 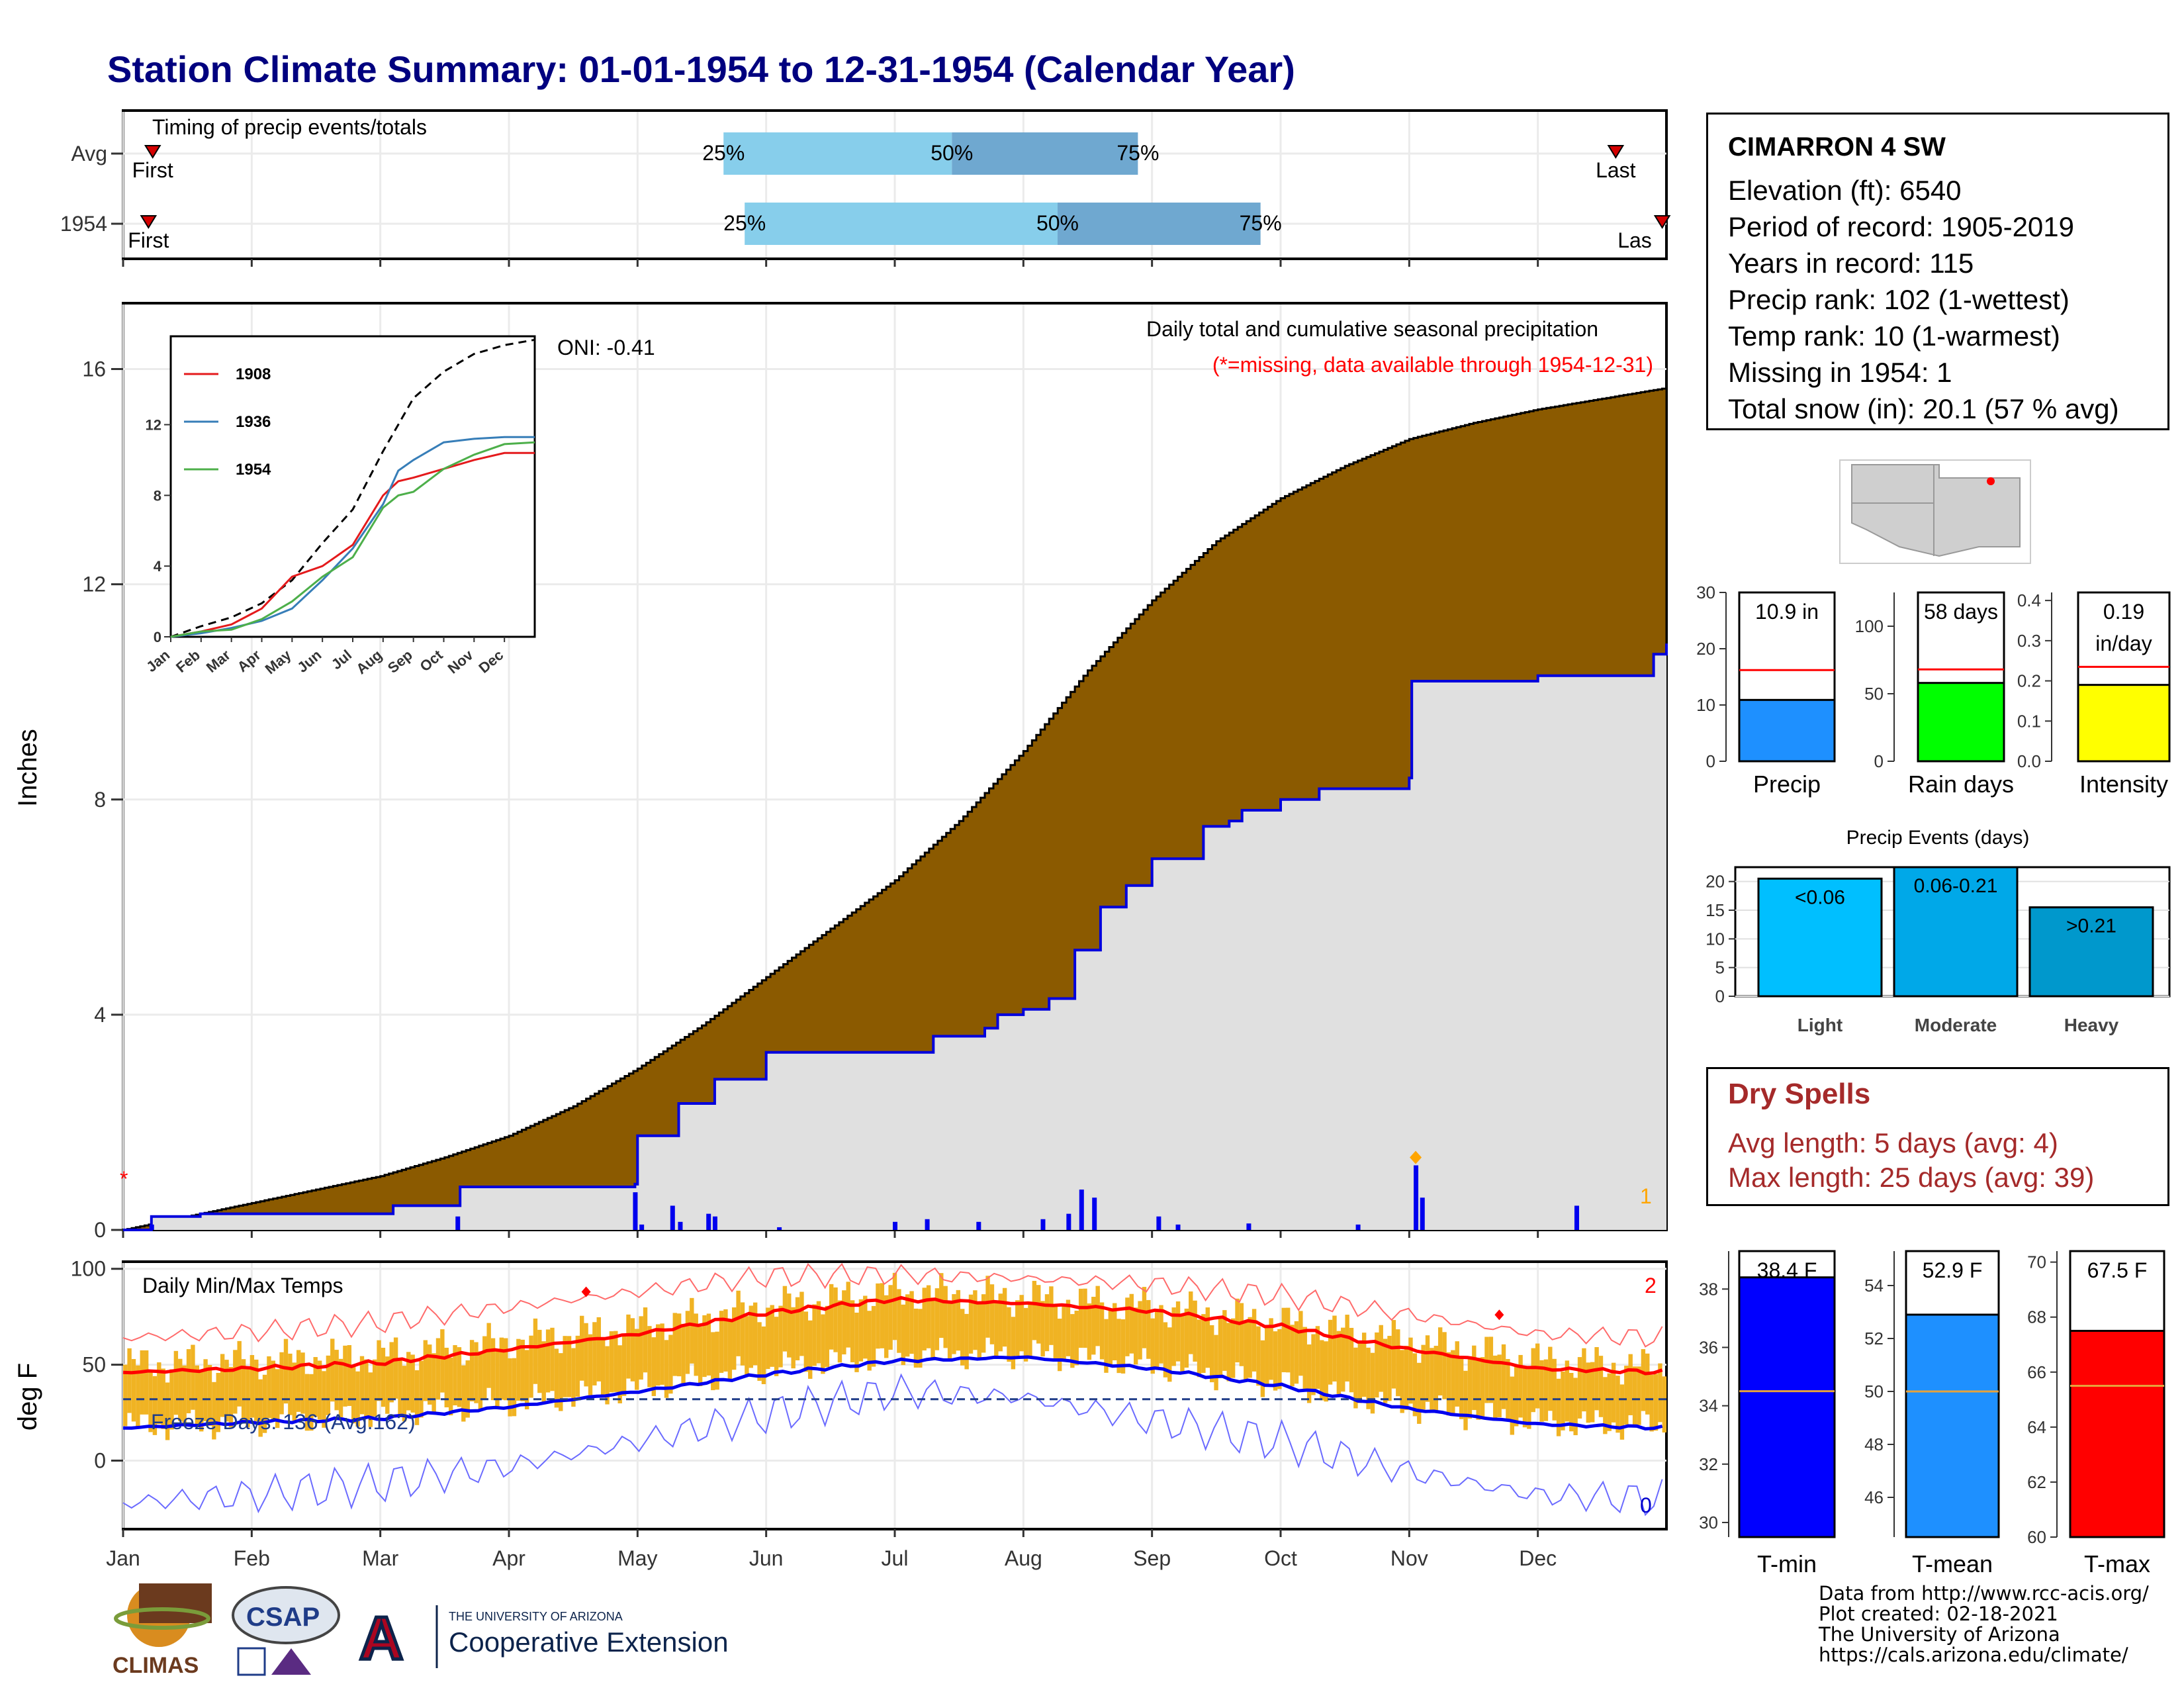 What do you see at coordinates (1800, 1094) in the screenshot?
I see `dry-spells-title: Dry Spells` at bounding box center [1800, 1094].